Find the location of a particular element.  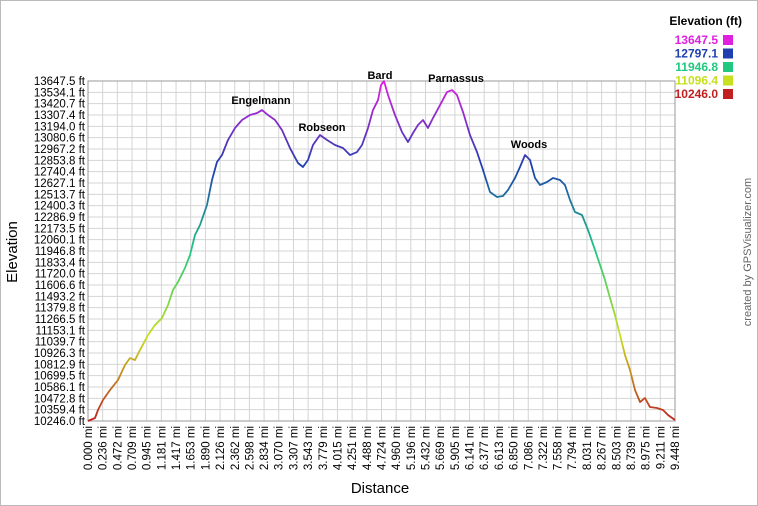

y-tick-label: 11153.1 ft is located at coordinates (61, 331).